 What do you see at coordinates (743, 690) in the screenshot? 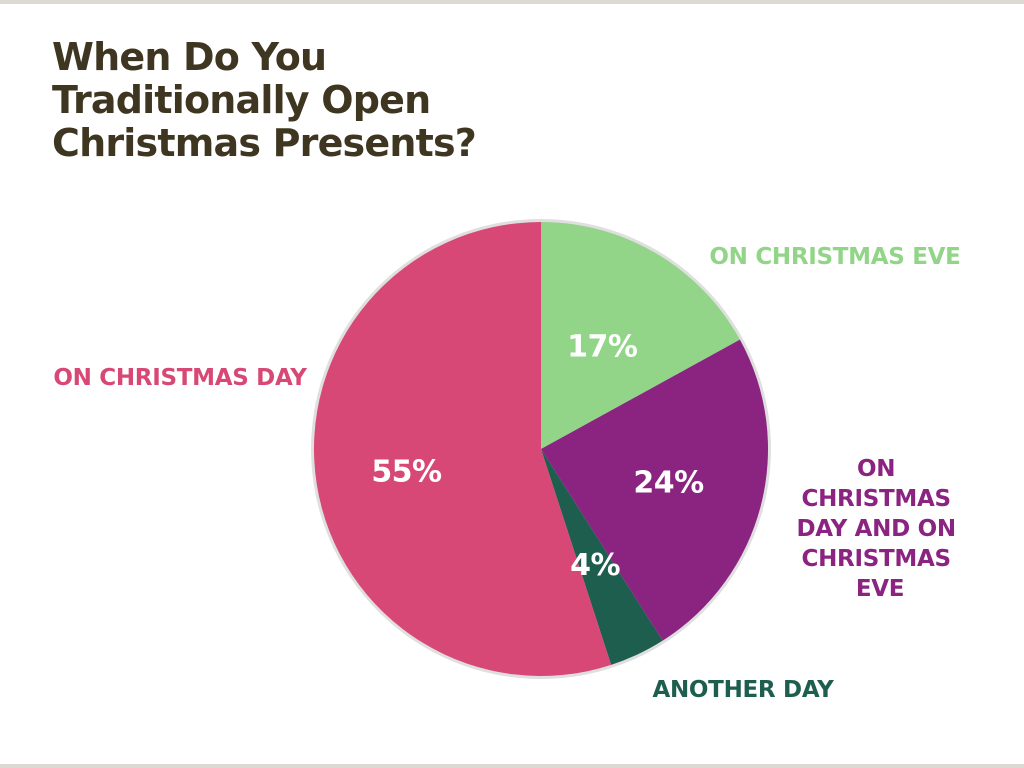
I see `slice-label-another-day: ANOTHER DAY` at bounding box center [743, 690].